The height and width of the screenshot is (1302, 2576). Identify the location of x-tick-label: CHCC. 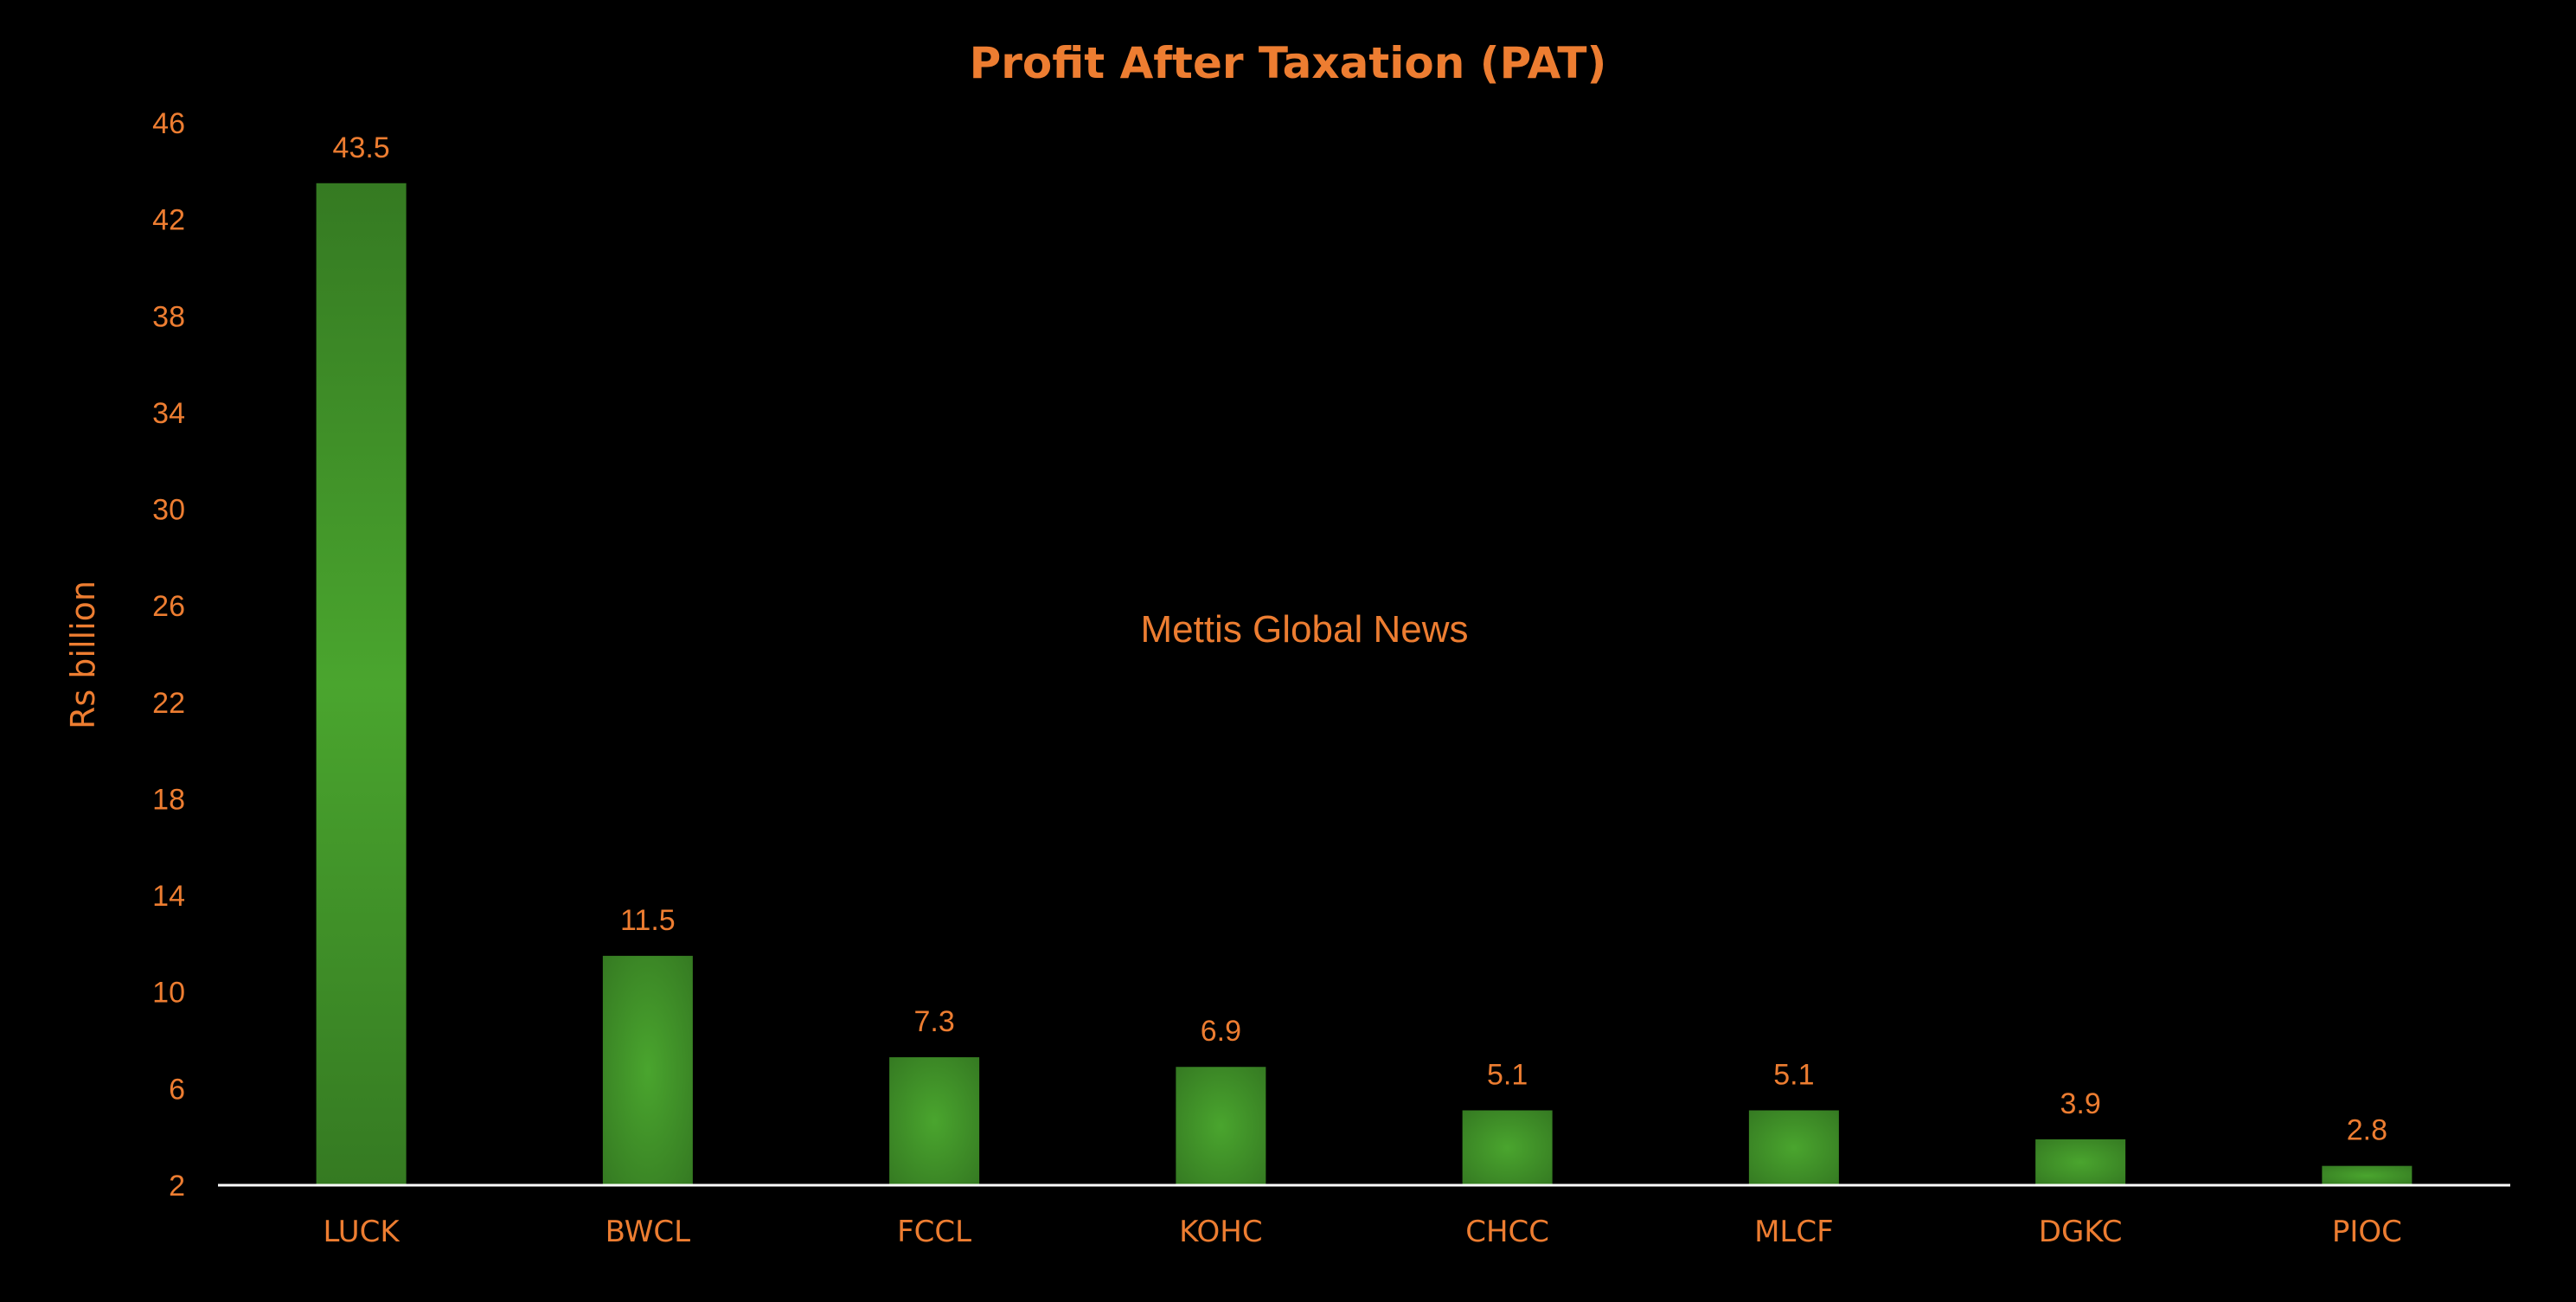
(1507, 1232).